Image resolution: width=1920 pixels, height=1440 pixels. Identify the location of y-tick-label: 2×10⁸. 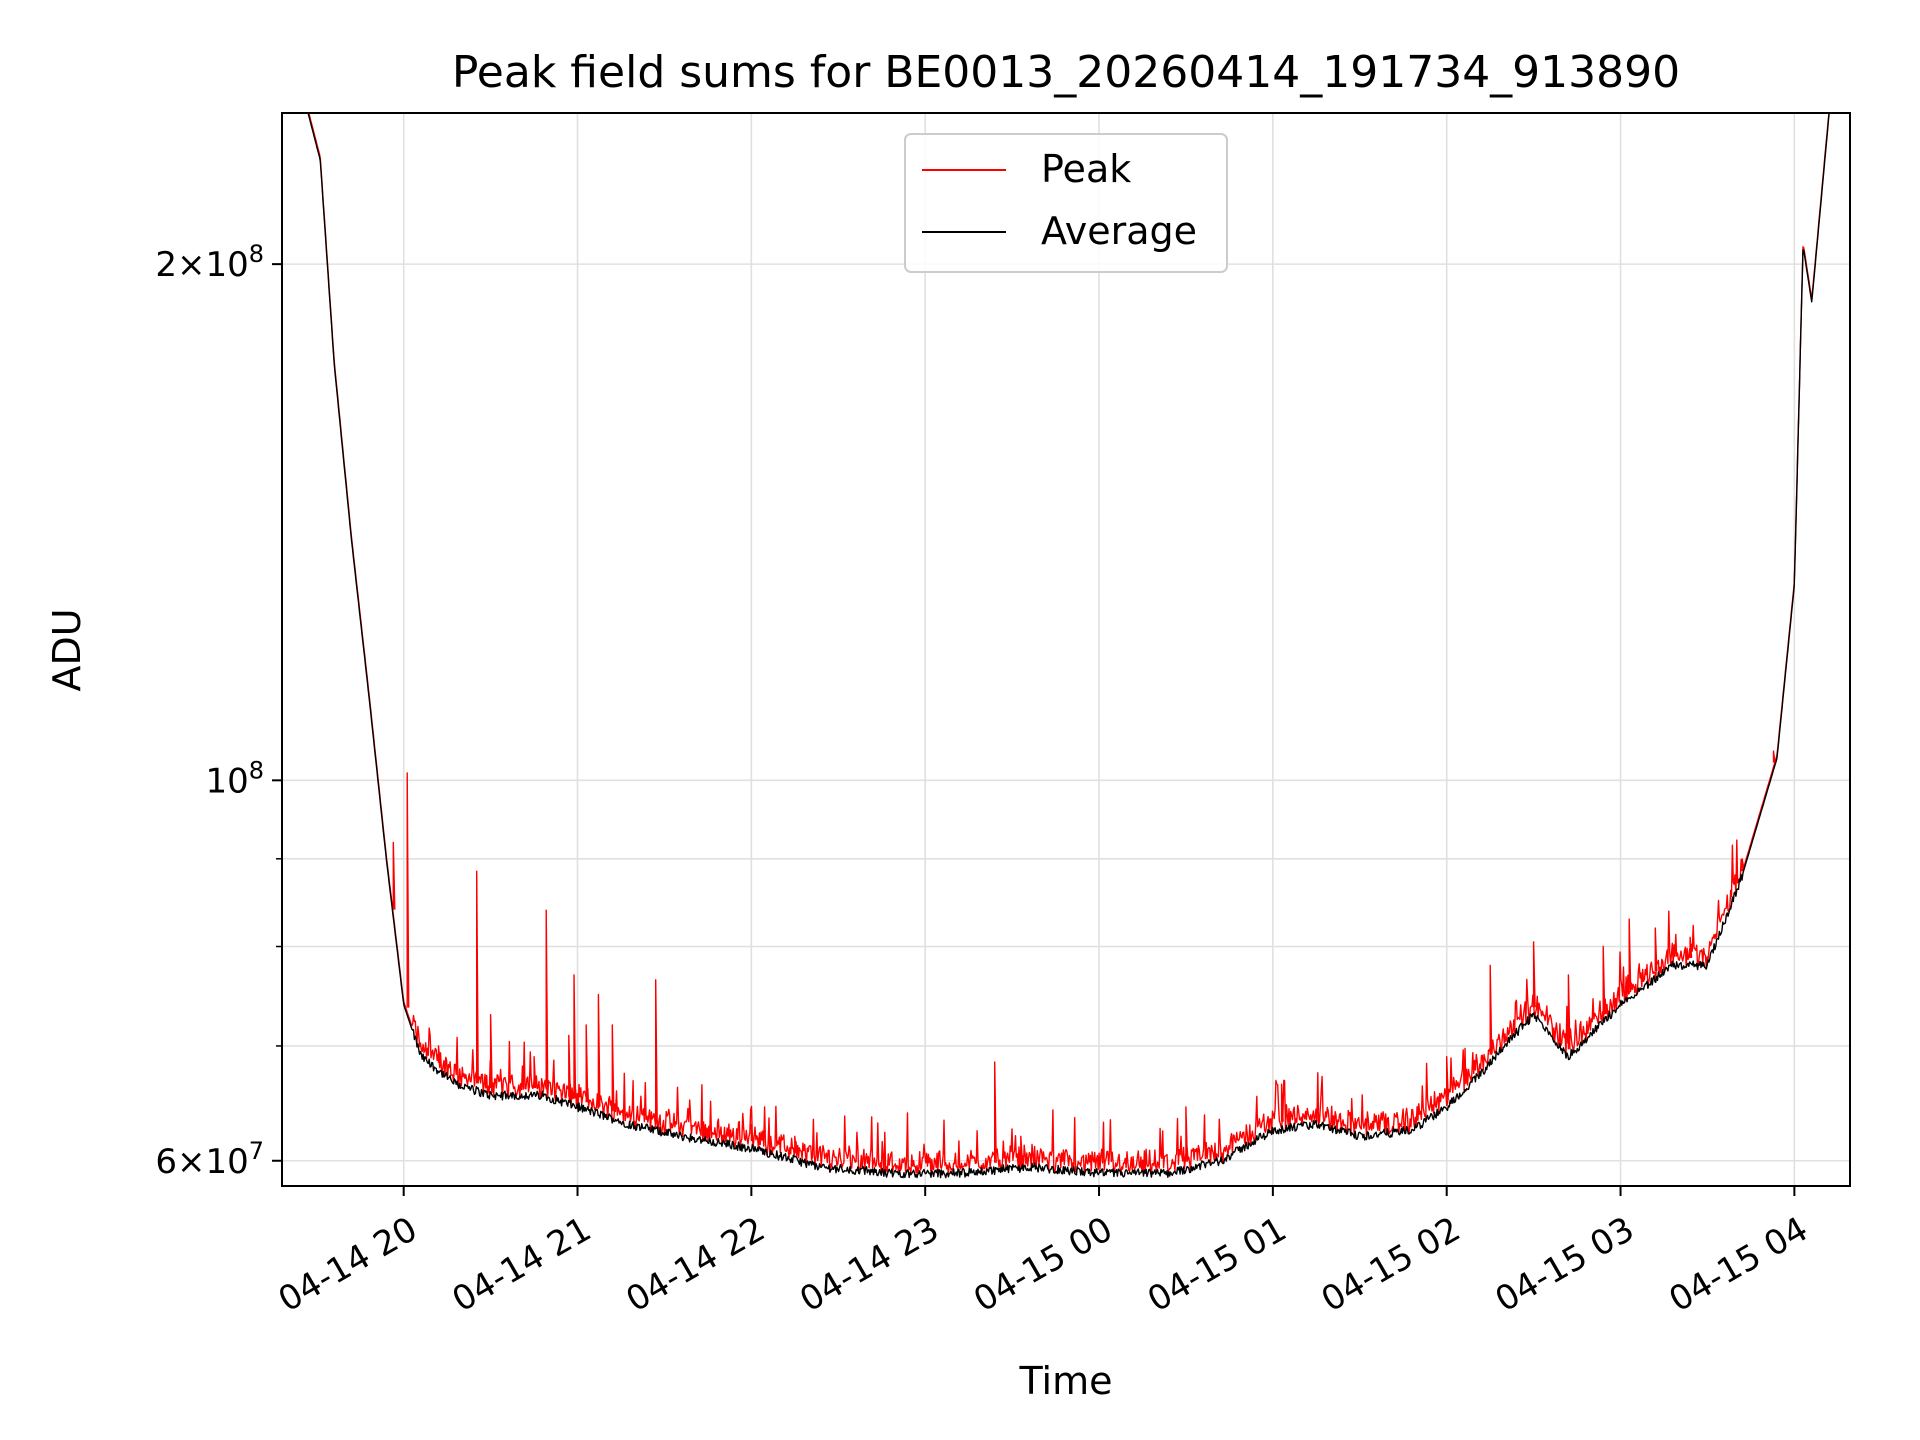
(209, 262).